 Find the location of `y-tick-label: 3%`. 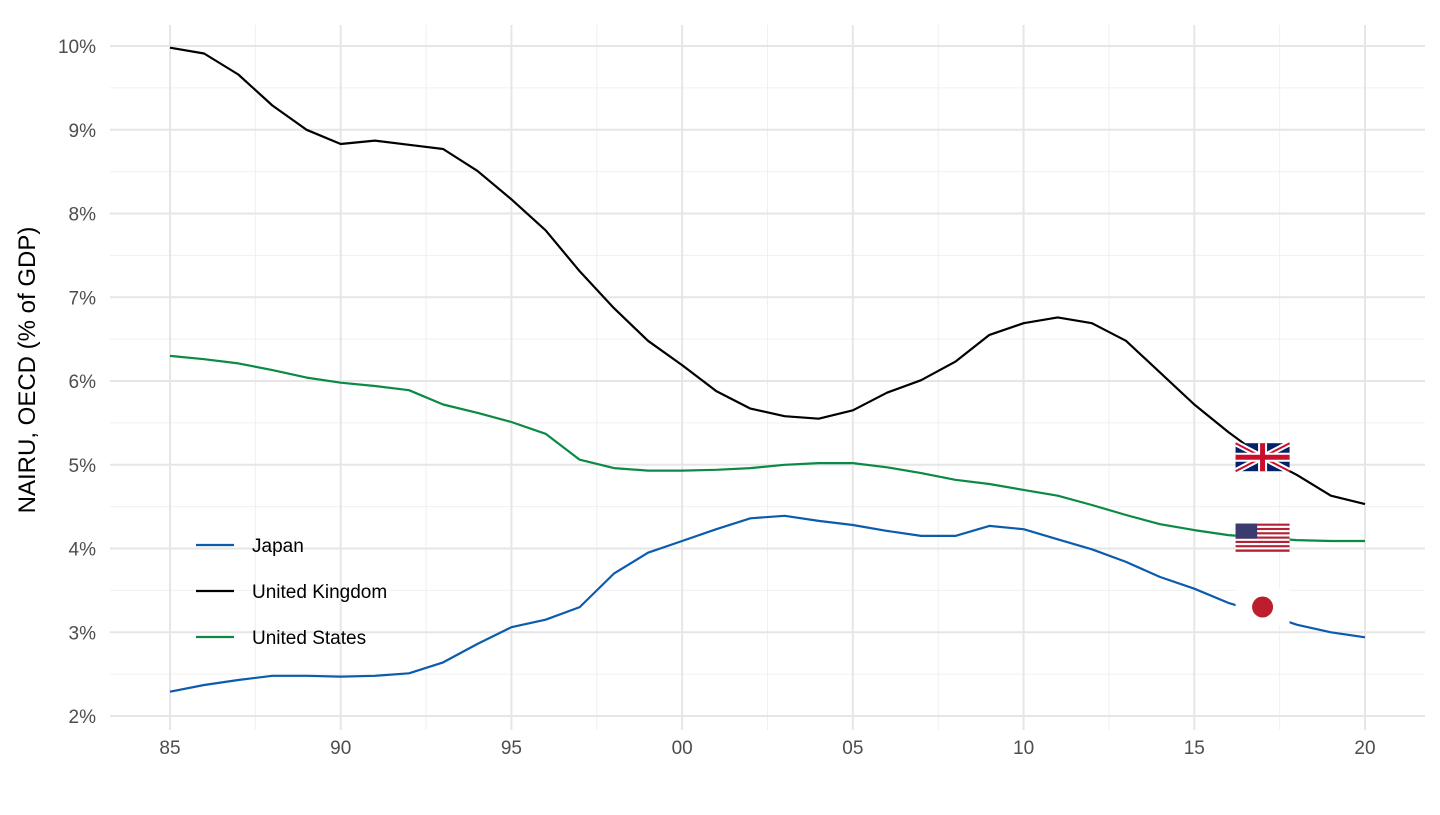

y-tick-label: 3% is located at coordinates (83, 633).